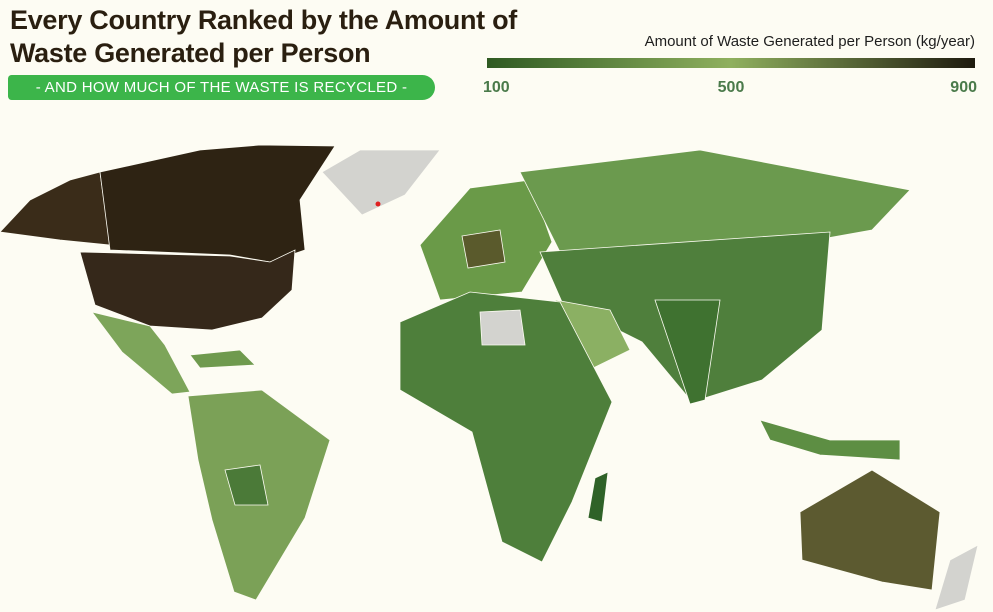 The image size is (993, 612). Describe the element at coordinates (496, 87) in the screenshot. I see `legend-tick-label: 100` at that location.